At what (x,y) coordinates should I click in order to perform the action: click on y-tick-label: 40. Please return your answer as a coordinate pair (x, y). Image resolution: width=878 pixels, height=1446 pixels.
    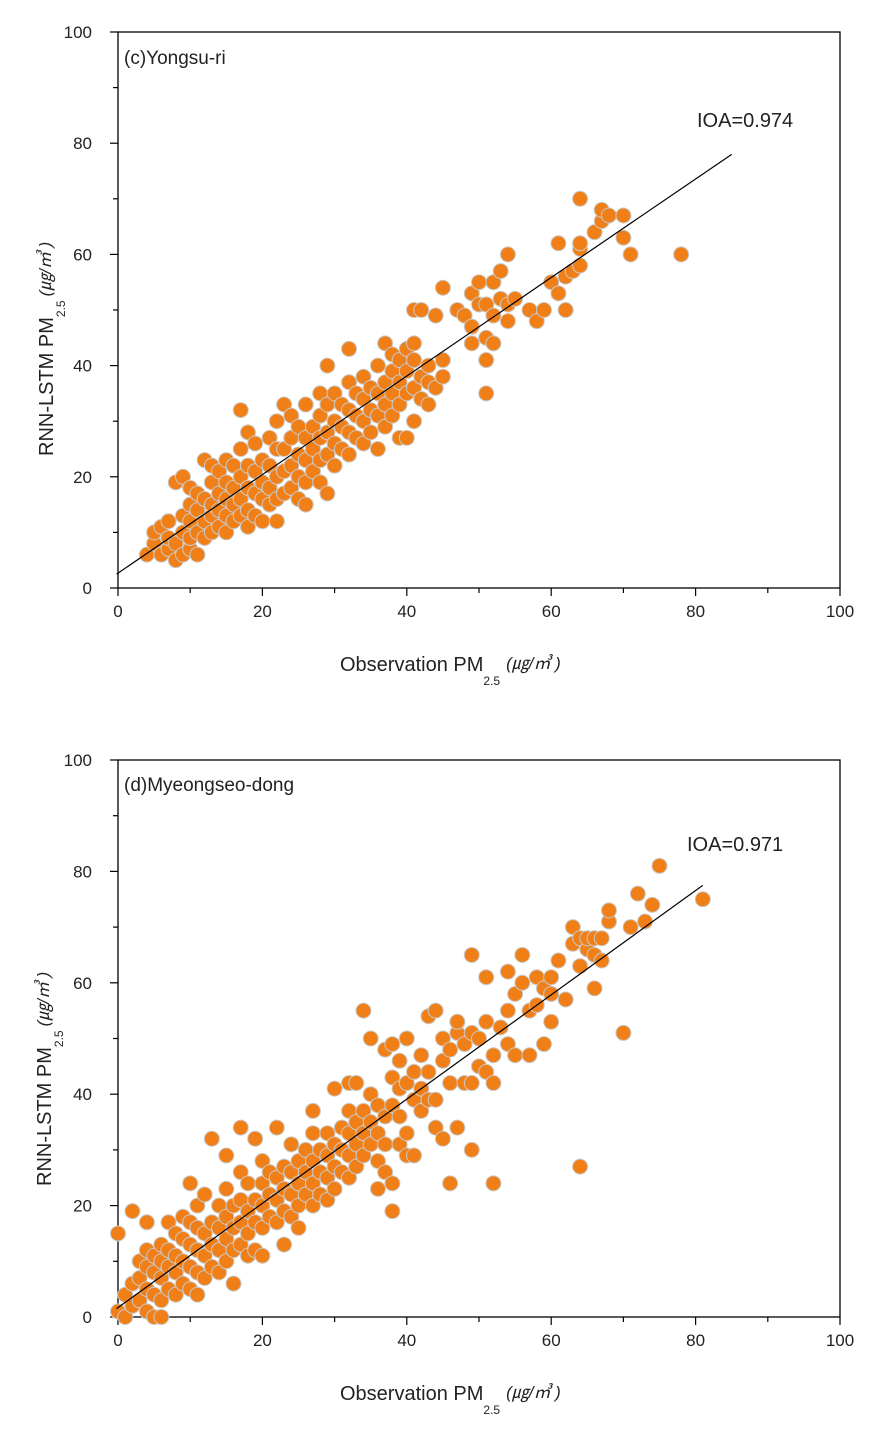
    Looking at the image, I should click on (82, 1094).